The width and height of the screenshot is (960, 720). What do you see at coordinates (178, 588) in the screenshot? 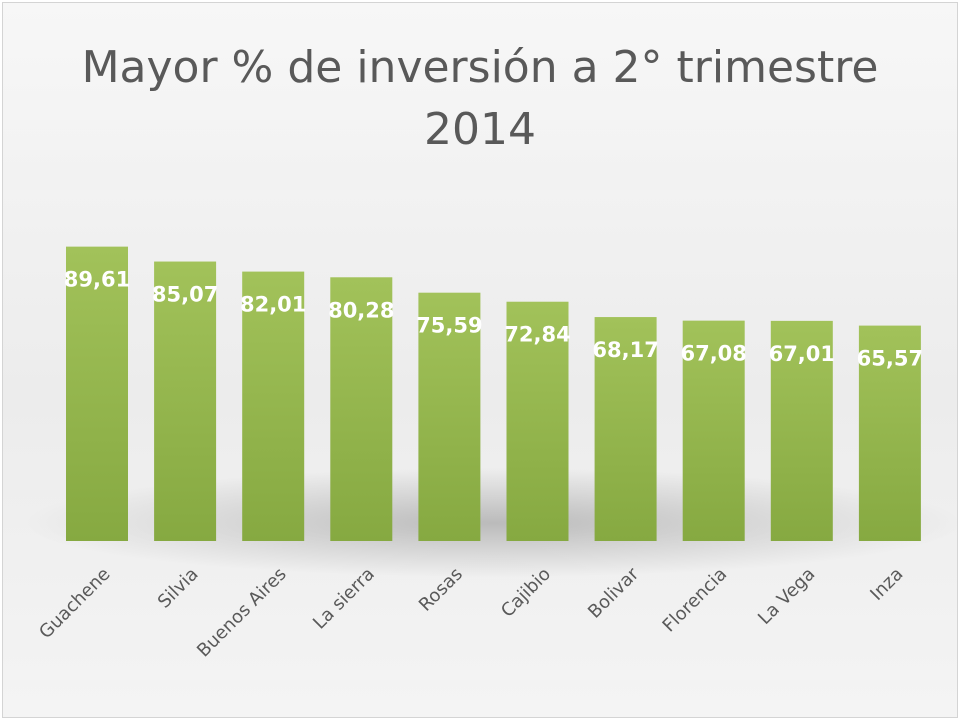
I see `x-tick-label: Silvia` at bounding box center [178, 588].